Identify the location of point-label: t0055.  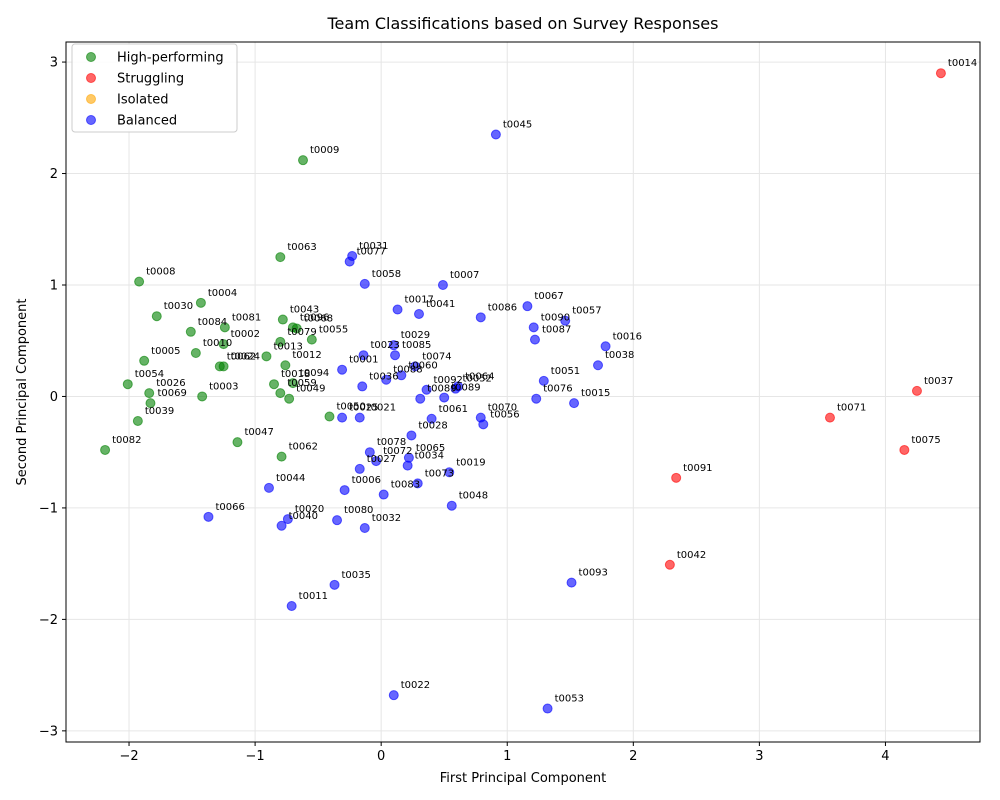
(333, 330).